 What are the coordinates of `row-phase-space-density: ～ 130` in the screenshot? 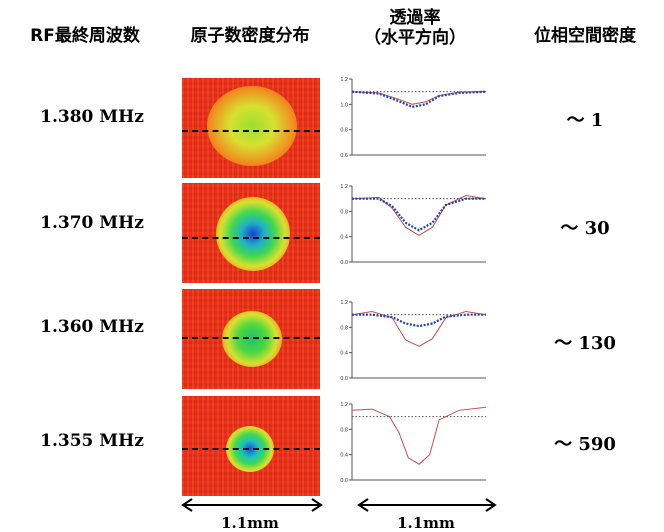 It's located at (585, 343).